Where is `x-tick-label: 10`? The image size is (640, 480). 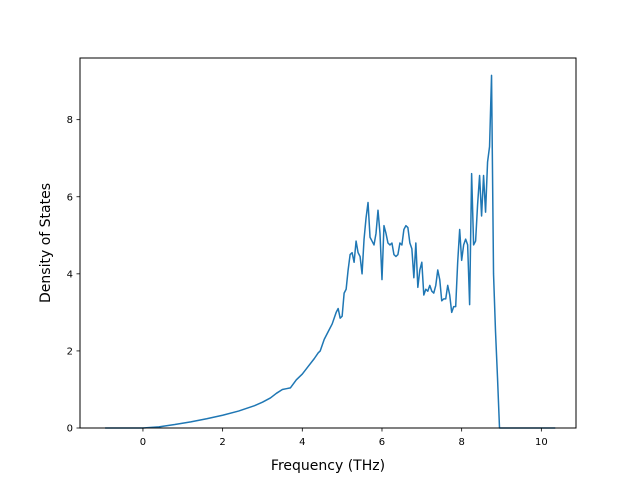 x-tick-label: 10 is located at coordinates (541, 442).